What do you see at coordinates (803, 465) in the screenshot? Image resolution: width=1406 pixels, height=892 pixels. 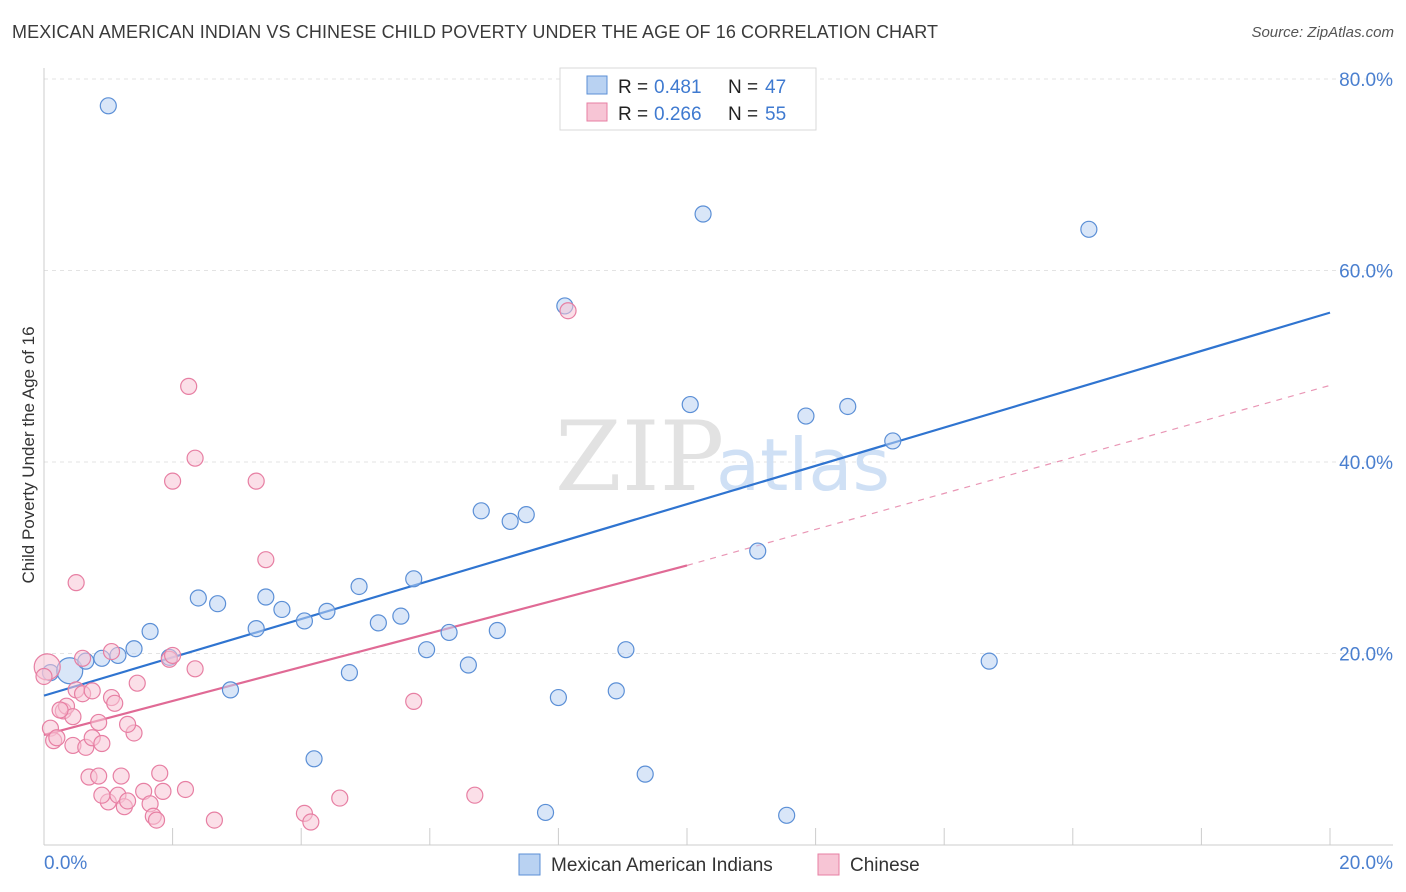 I see `watermark-atlas: atlas` at bounding box center [803, 465].